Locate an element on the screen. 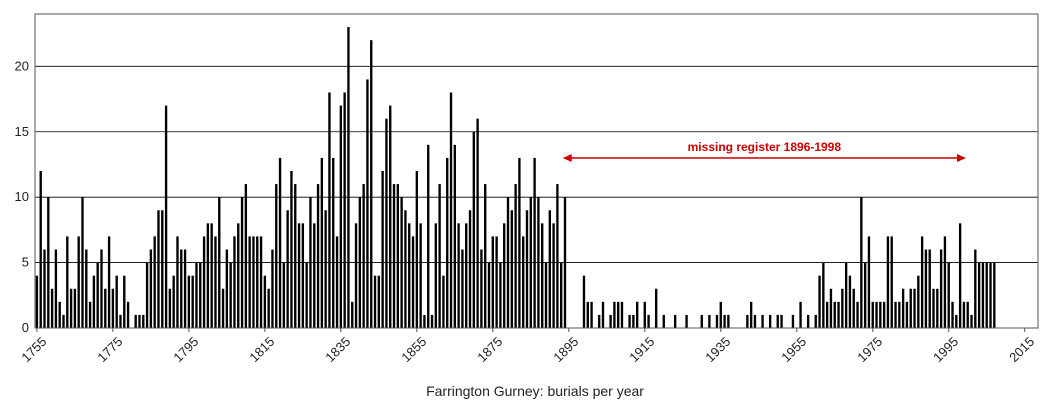  bar-1961 is located at coordinates (819, 301).